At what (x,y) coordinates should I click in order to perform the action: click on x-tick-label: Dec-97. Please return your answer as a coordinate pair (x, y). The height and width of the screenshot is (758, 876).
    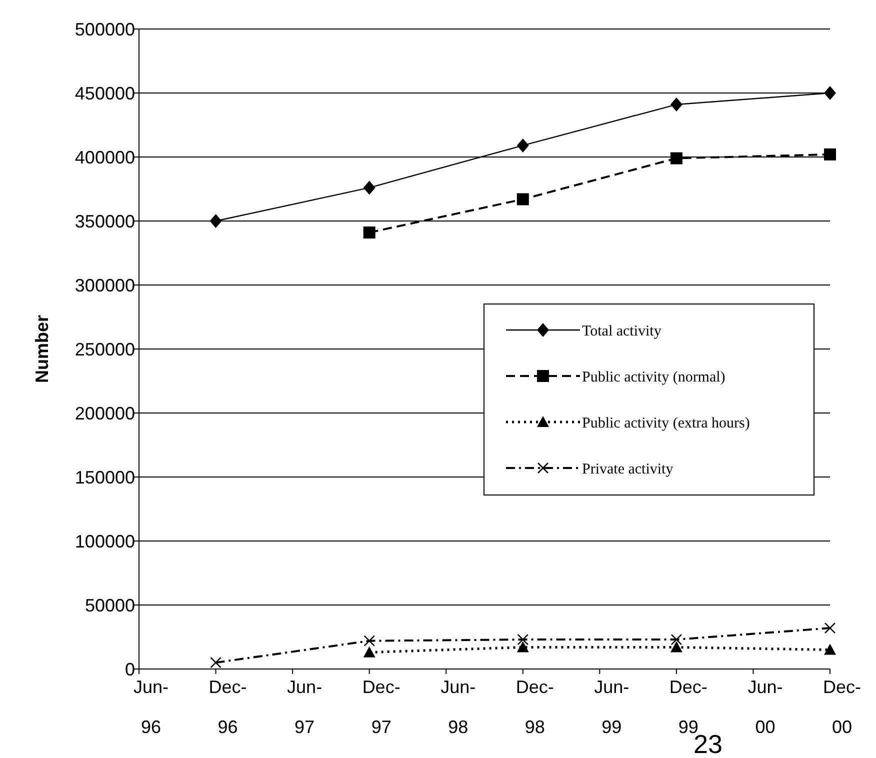
    Looking at the image, I should click on (381, 707).